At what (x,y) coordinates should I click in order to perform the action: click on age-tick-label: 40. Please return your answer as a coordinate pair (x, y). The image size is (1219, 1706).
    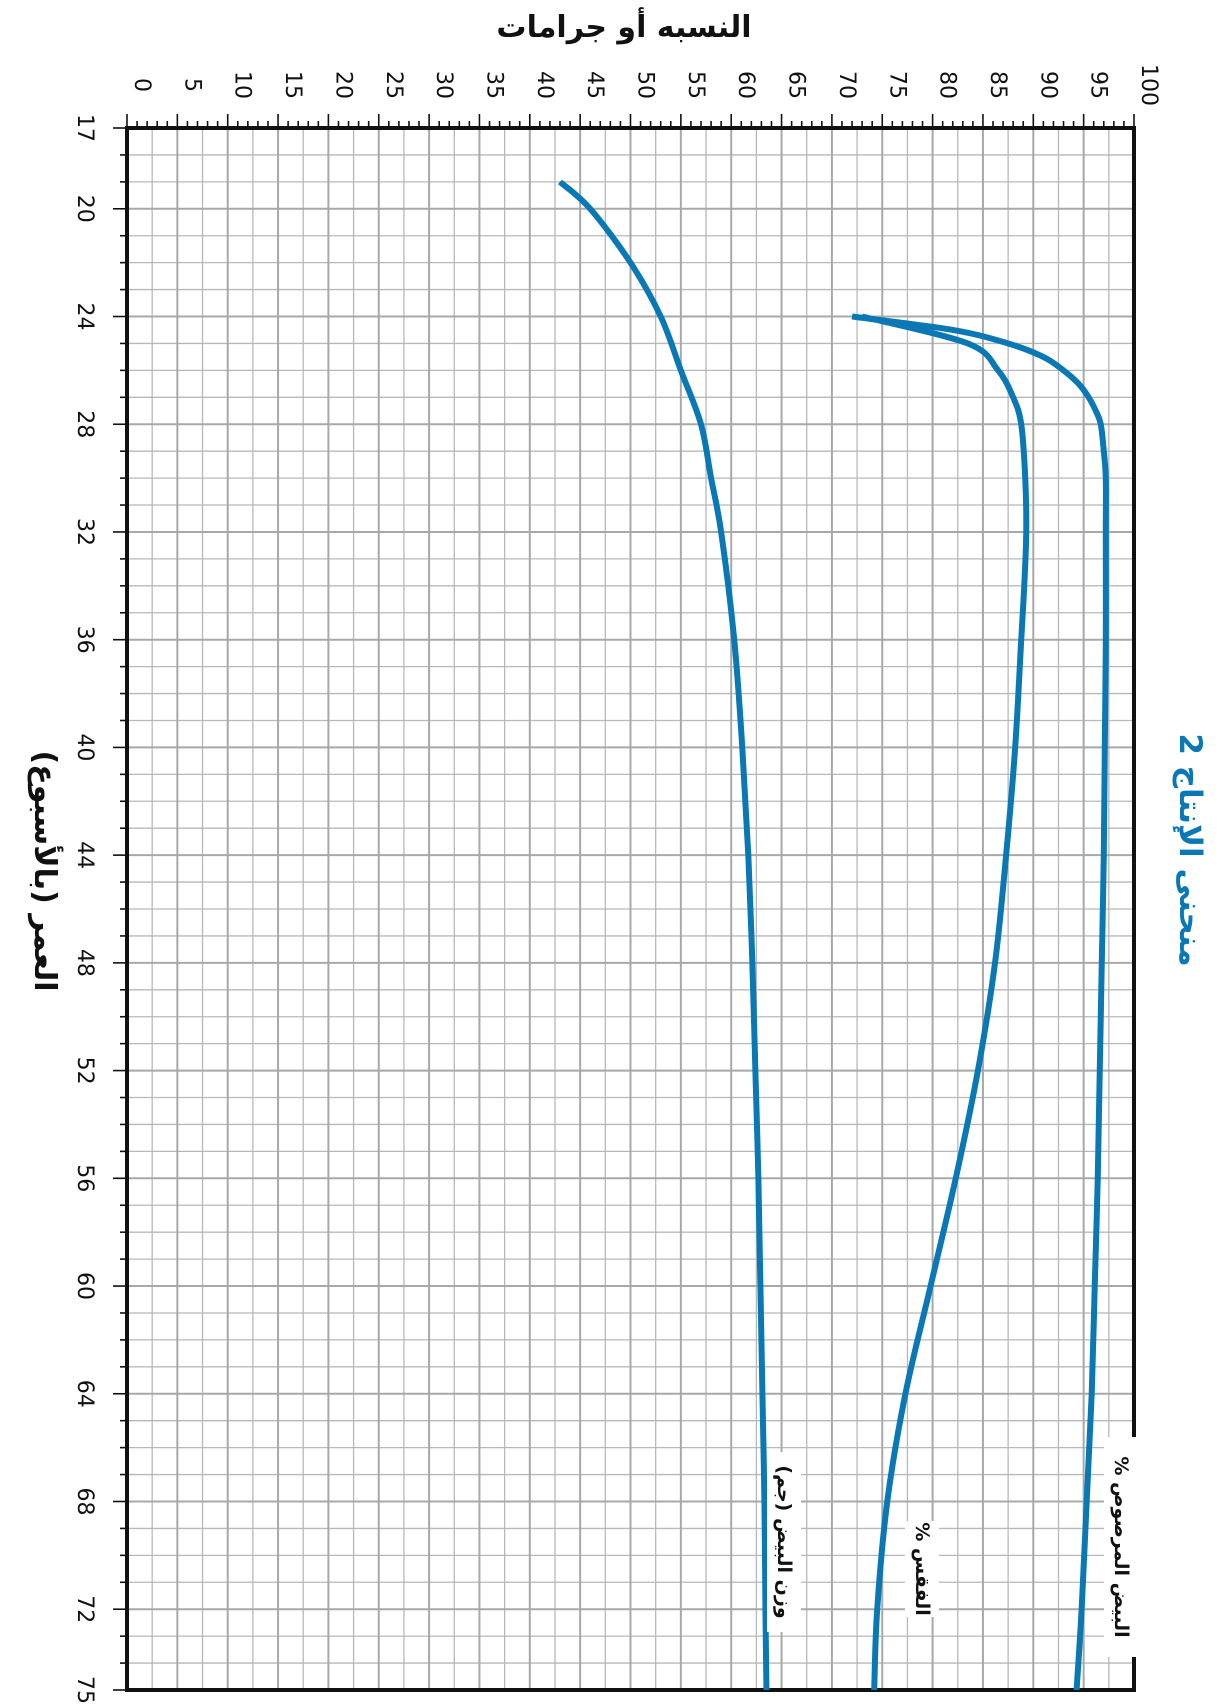
    Looking at the image, I should click on (84, 747).